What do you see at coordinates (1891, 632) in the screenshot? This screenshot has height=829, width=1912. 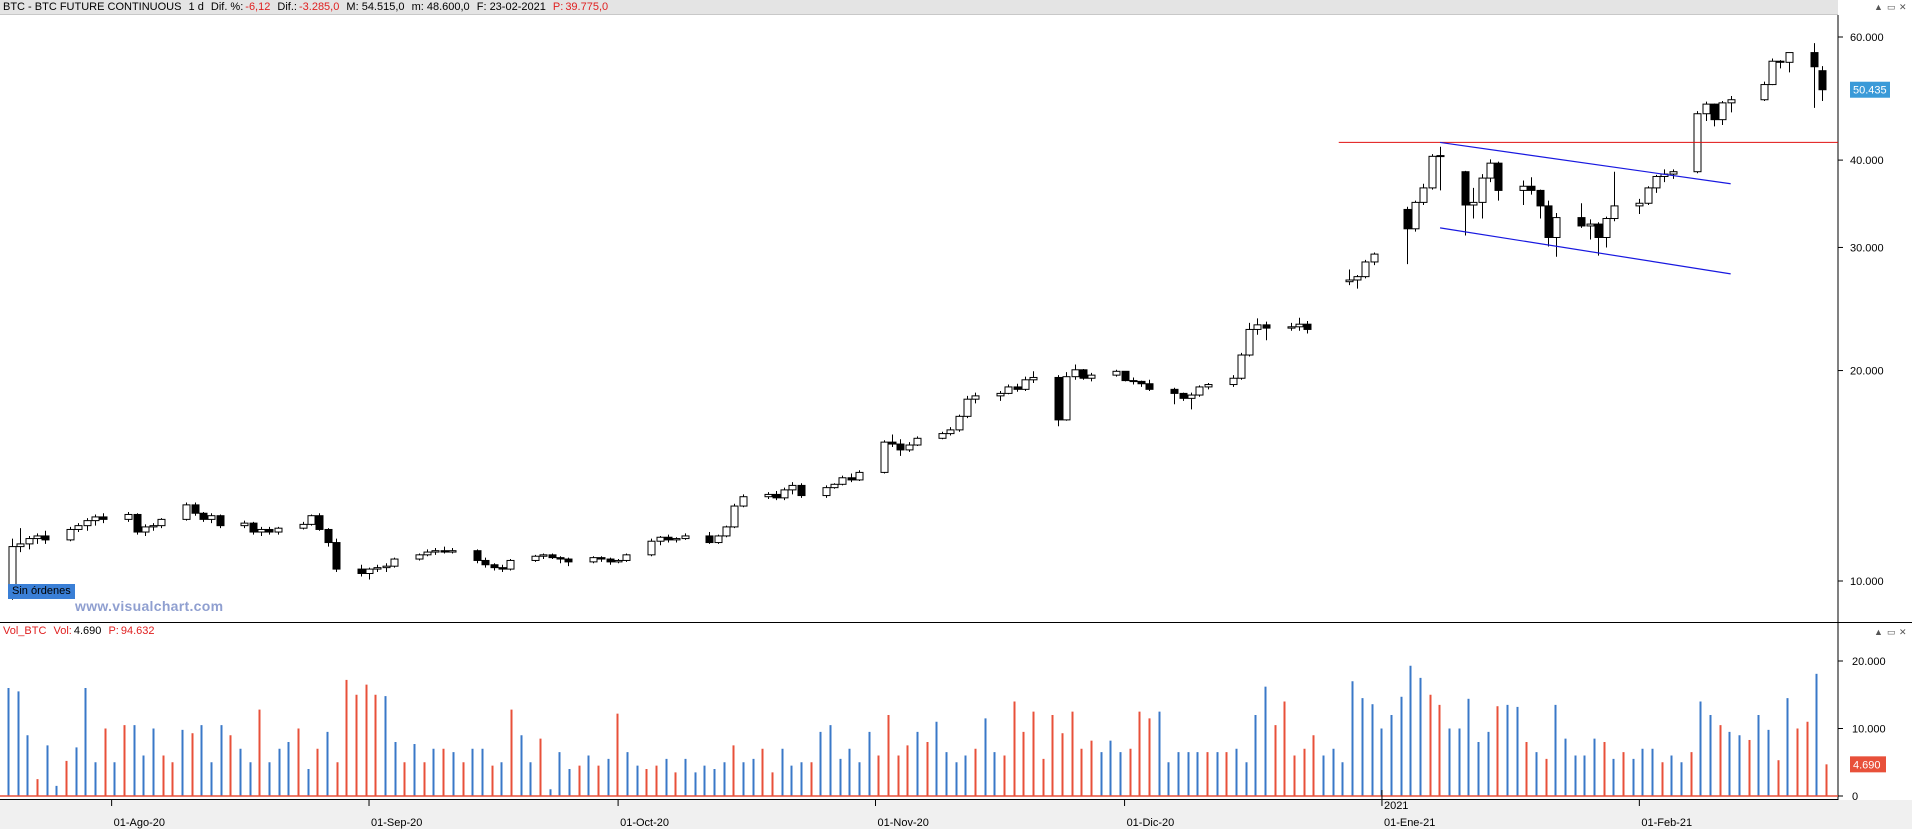 I see `expand-arrow-icon: ▭` at bounding box center [1891, 632].